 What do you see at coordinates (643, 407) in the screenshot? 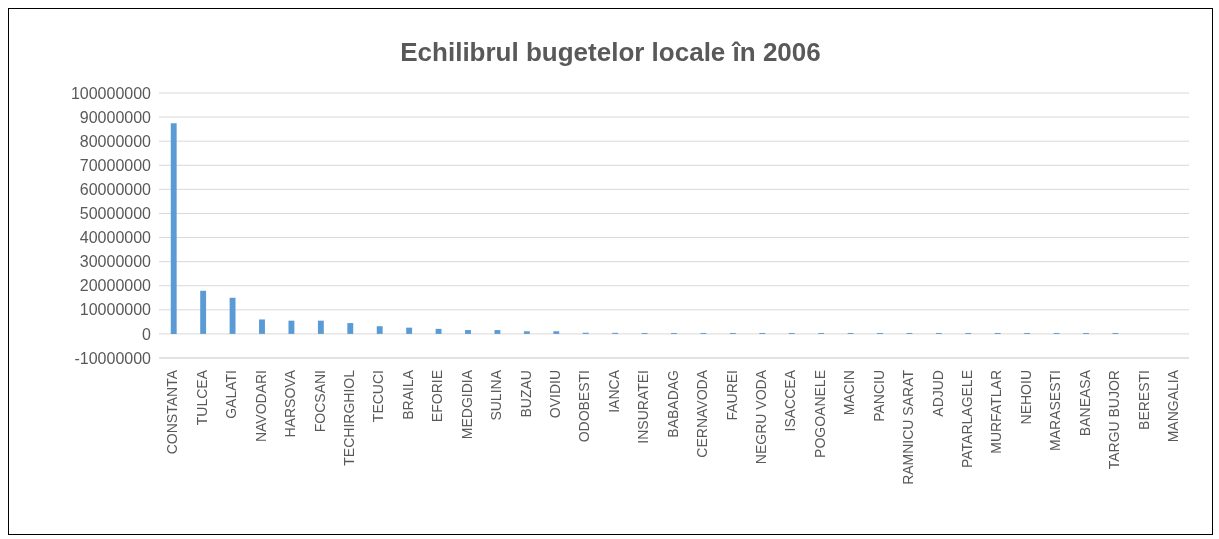
I see `x-tick-label: INSURATEI` at bounding box center [643, 407].